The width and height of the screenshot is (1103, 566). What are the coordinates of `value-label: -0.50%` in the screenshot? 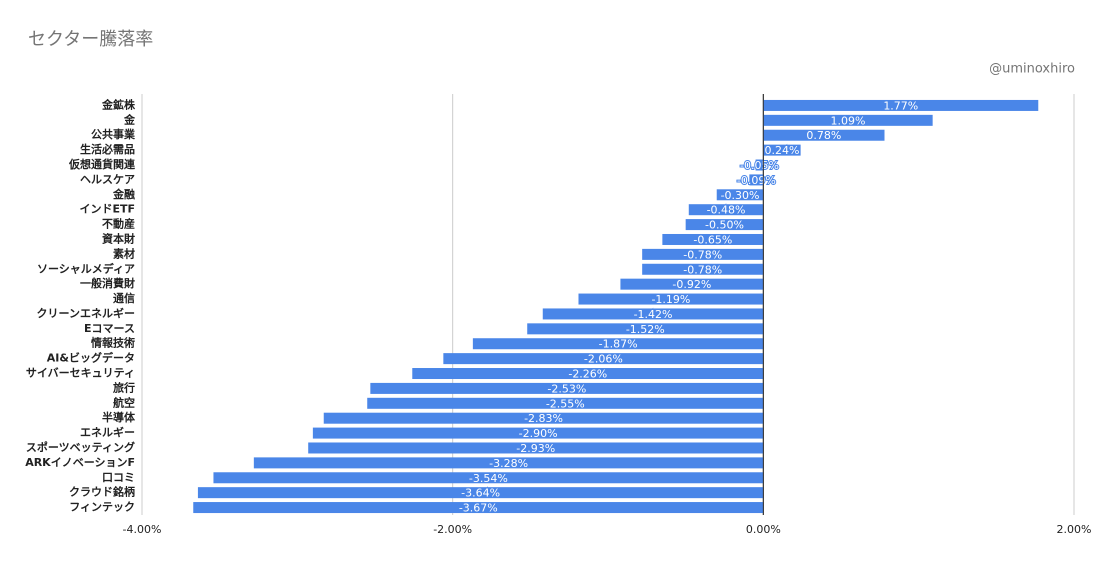 It's located at (724, 225).